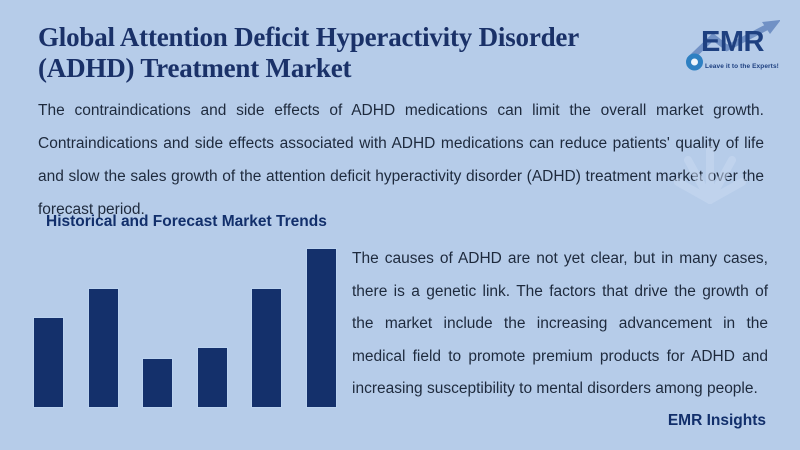 The height and width of the screenshot is (450, 800). I want to click on trend-bar-chart, so click(185, 328).